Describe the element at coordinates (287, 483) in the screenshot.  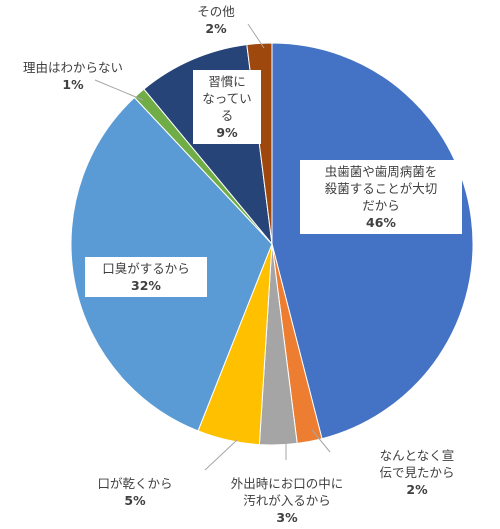
I see `label-dirt-line1: 外出時にお口の中に` at that location.